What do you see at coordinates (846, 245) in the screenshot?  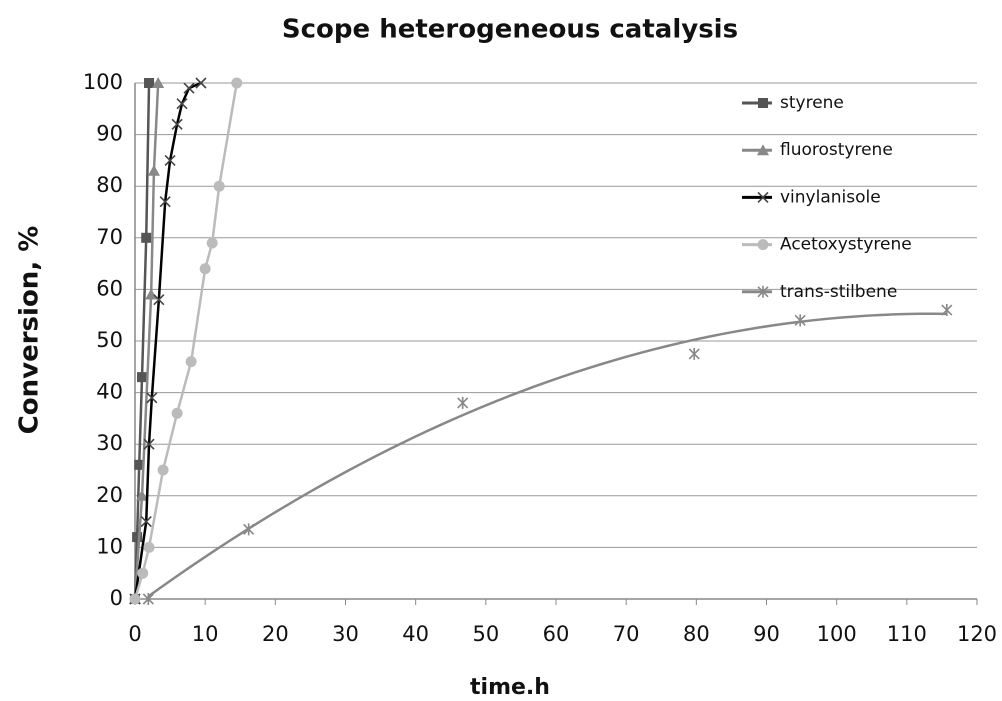 I see `legend-label: Acetoxystyrene` at bounding box center [846, 245].